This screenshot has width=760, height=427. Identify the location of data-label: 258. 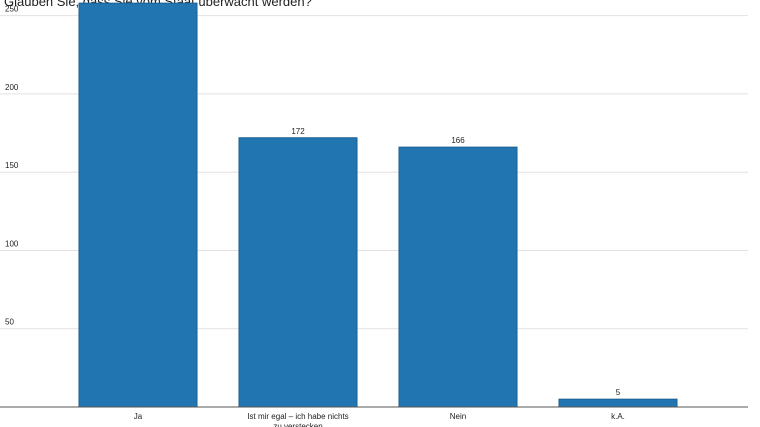
(138, 0).